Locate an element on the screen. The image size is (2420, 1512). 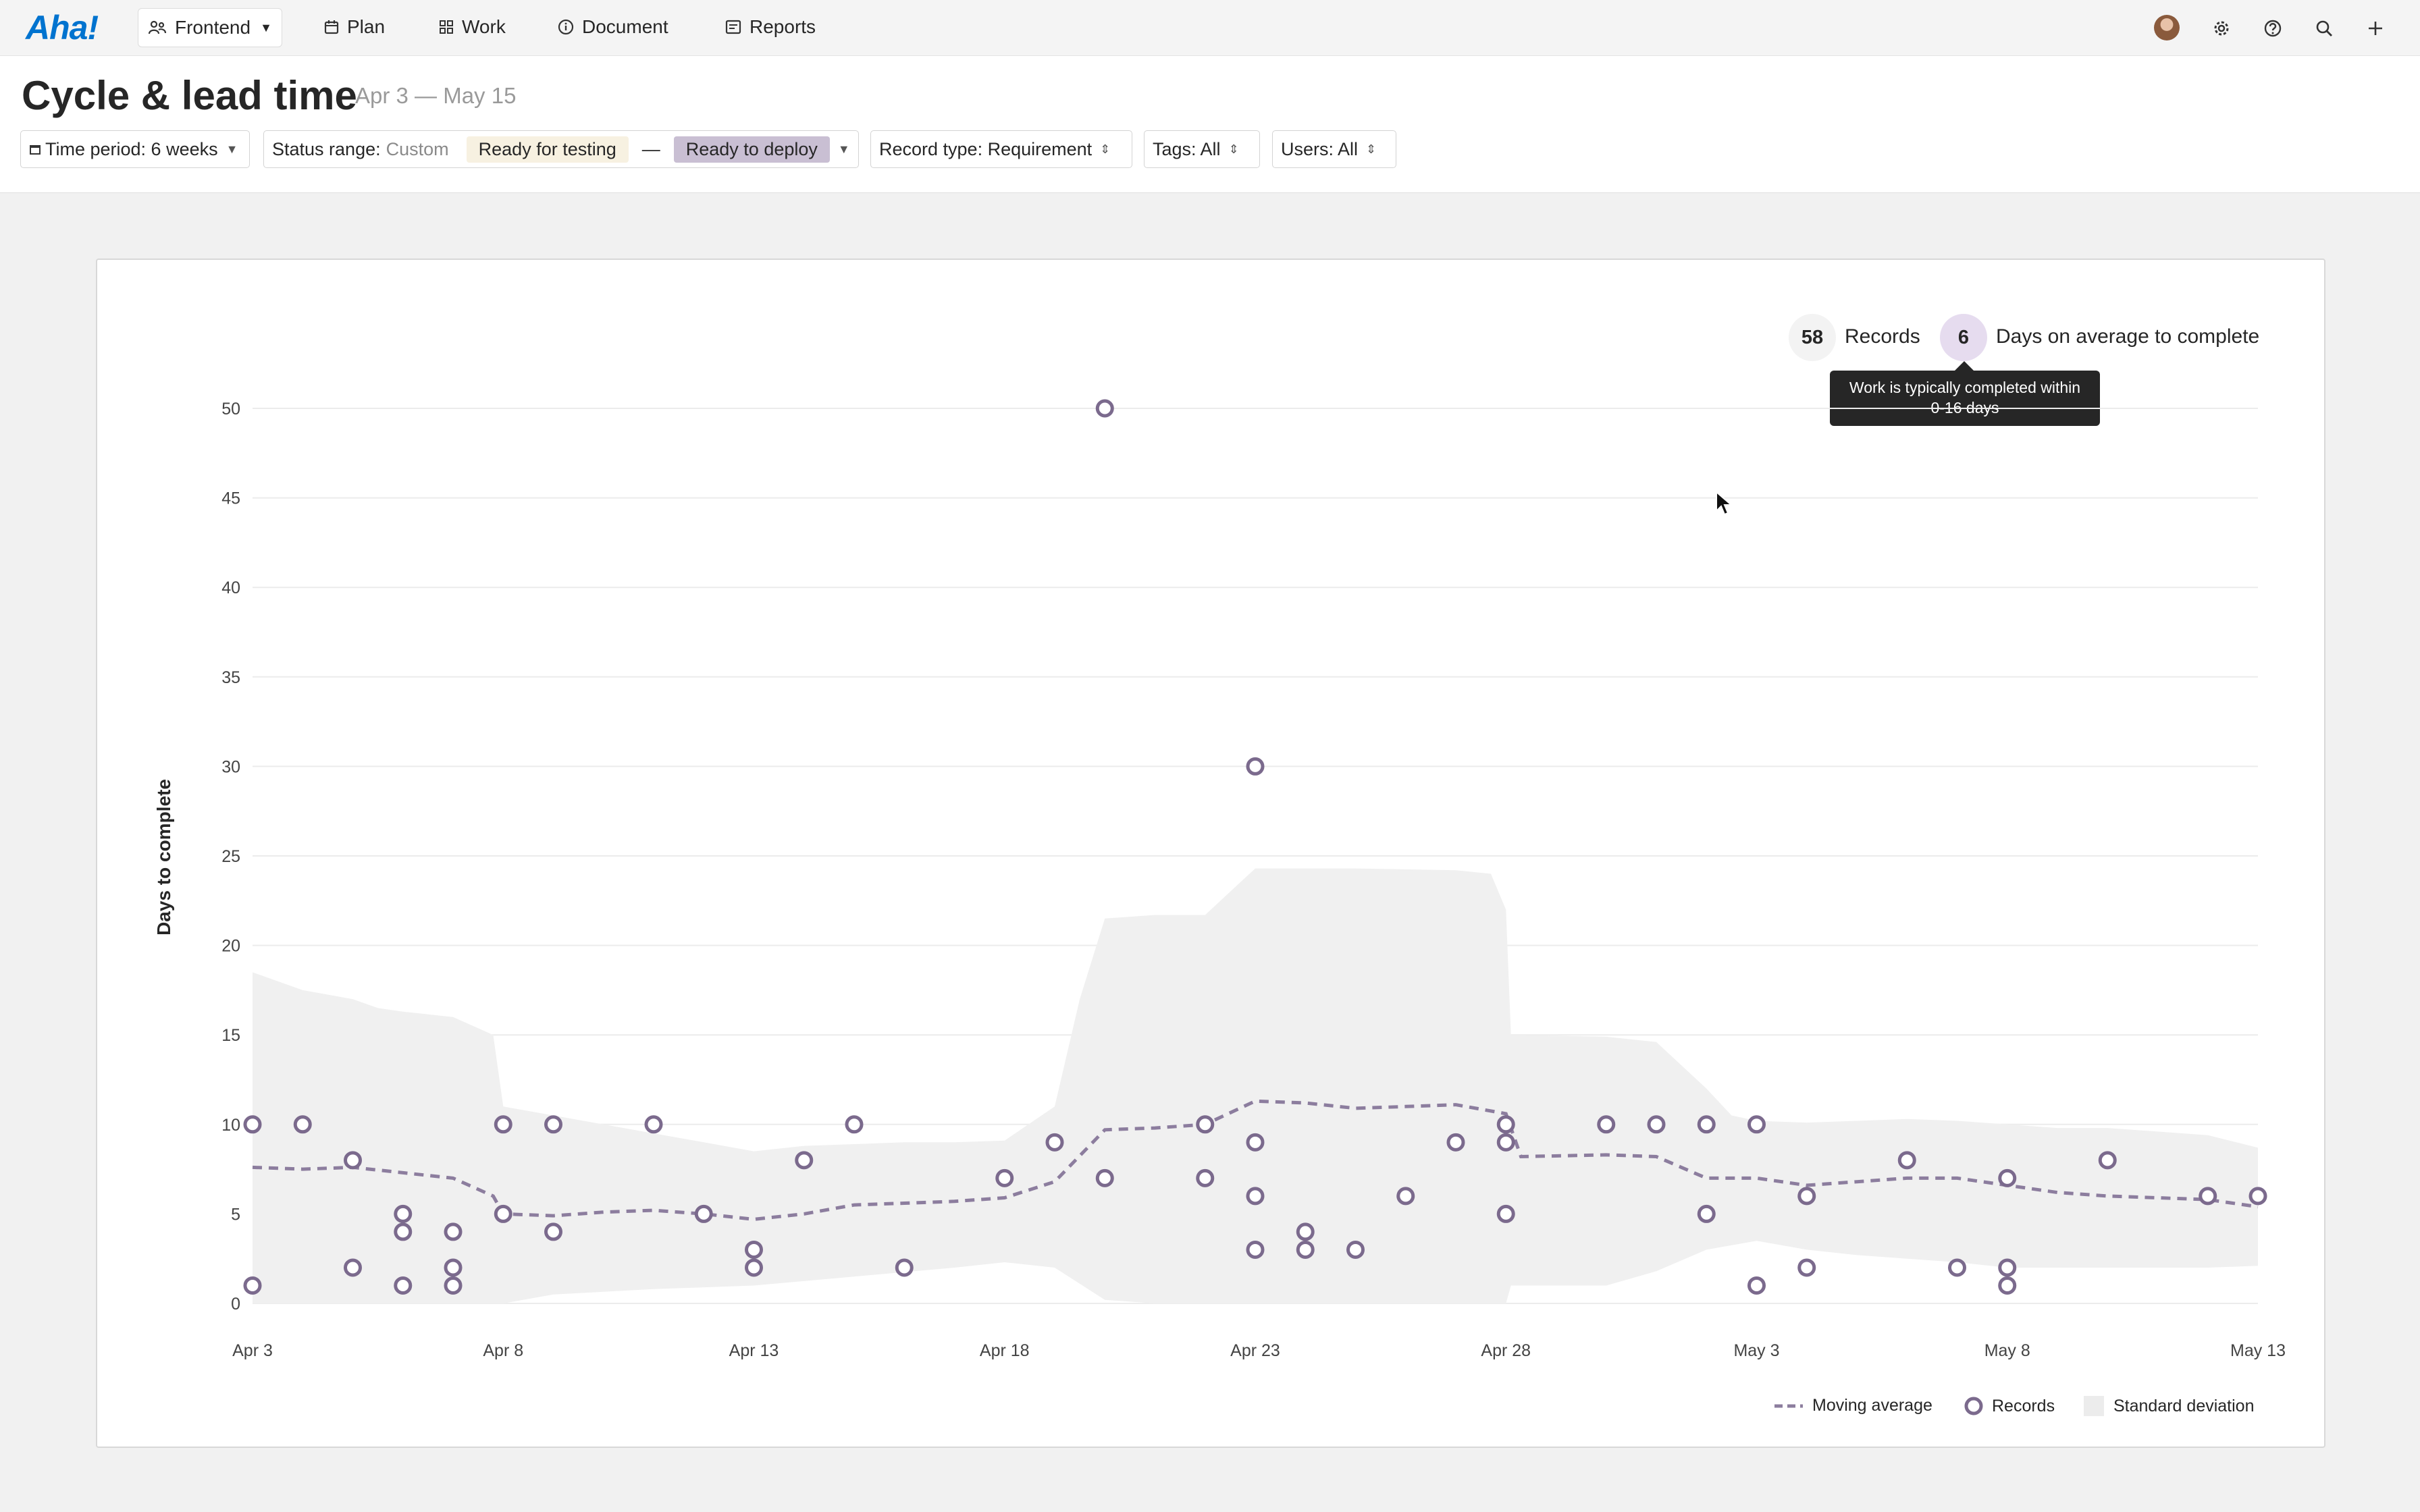
x-tick-label: Apr 18 is located at coordinates (1005, 1350).